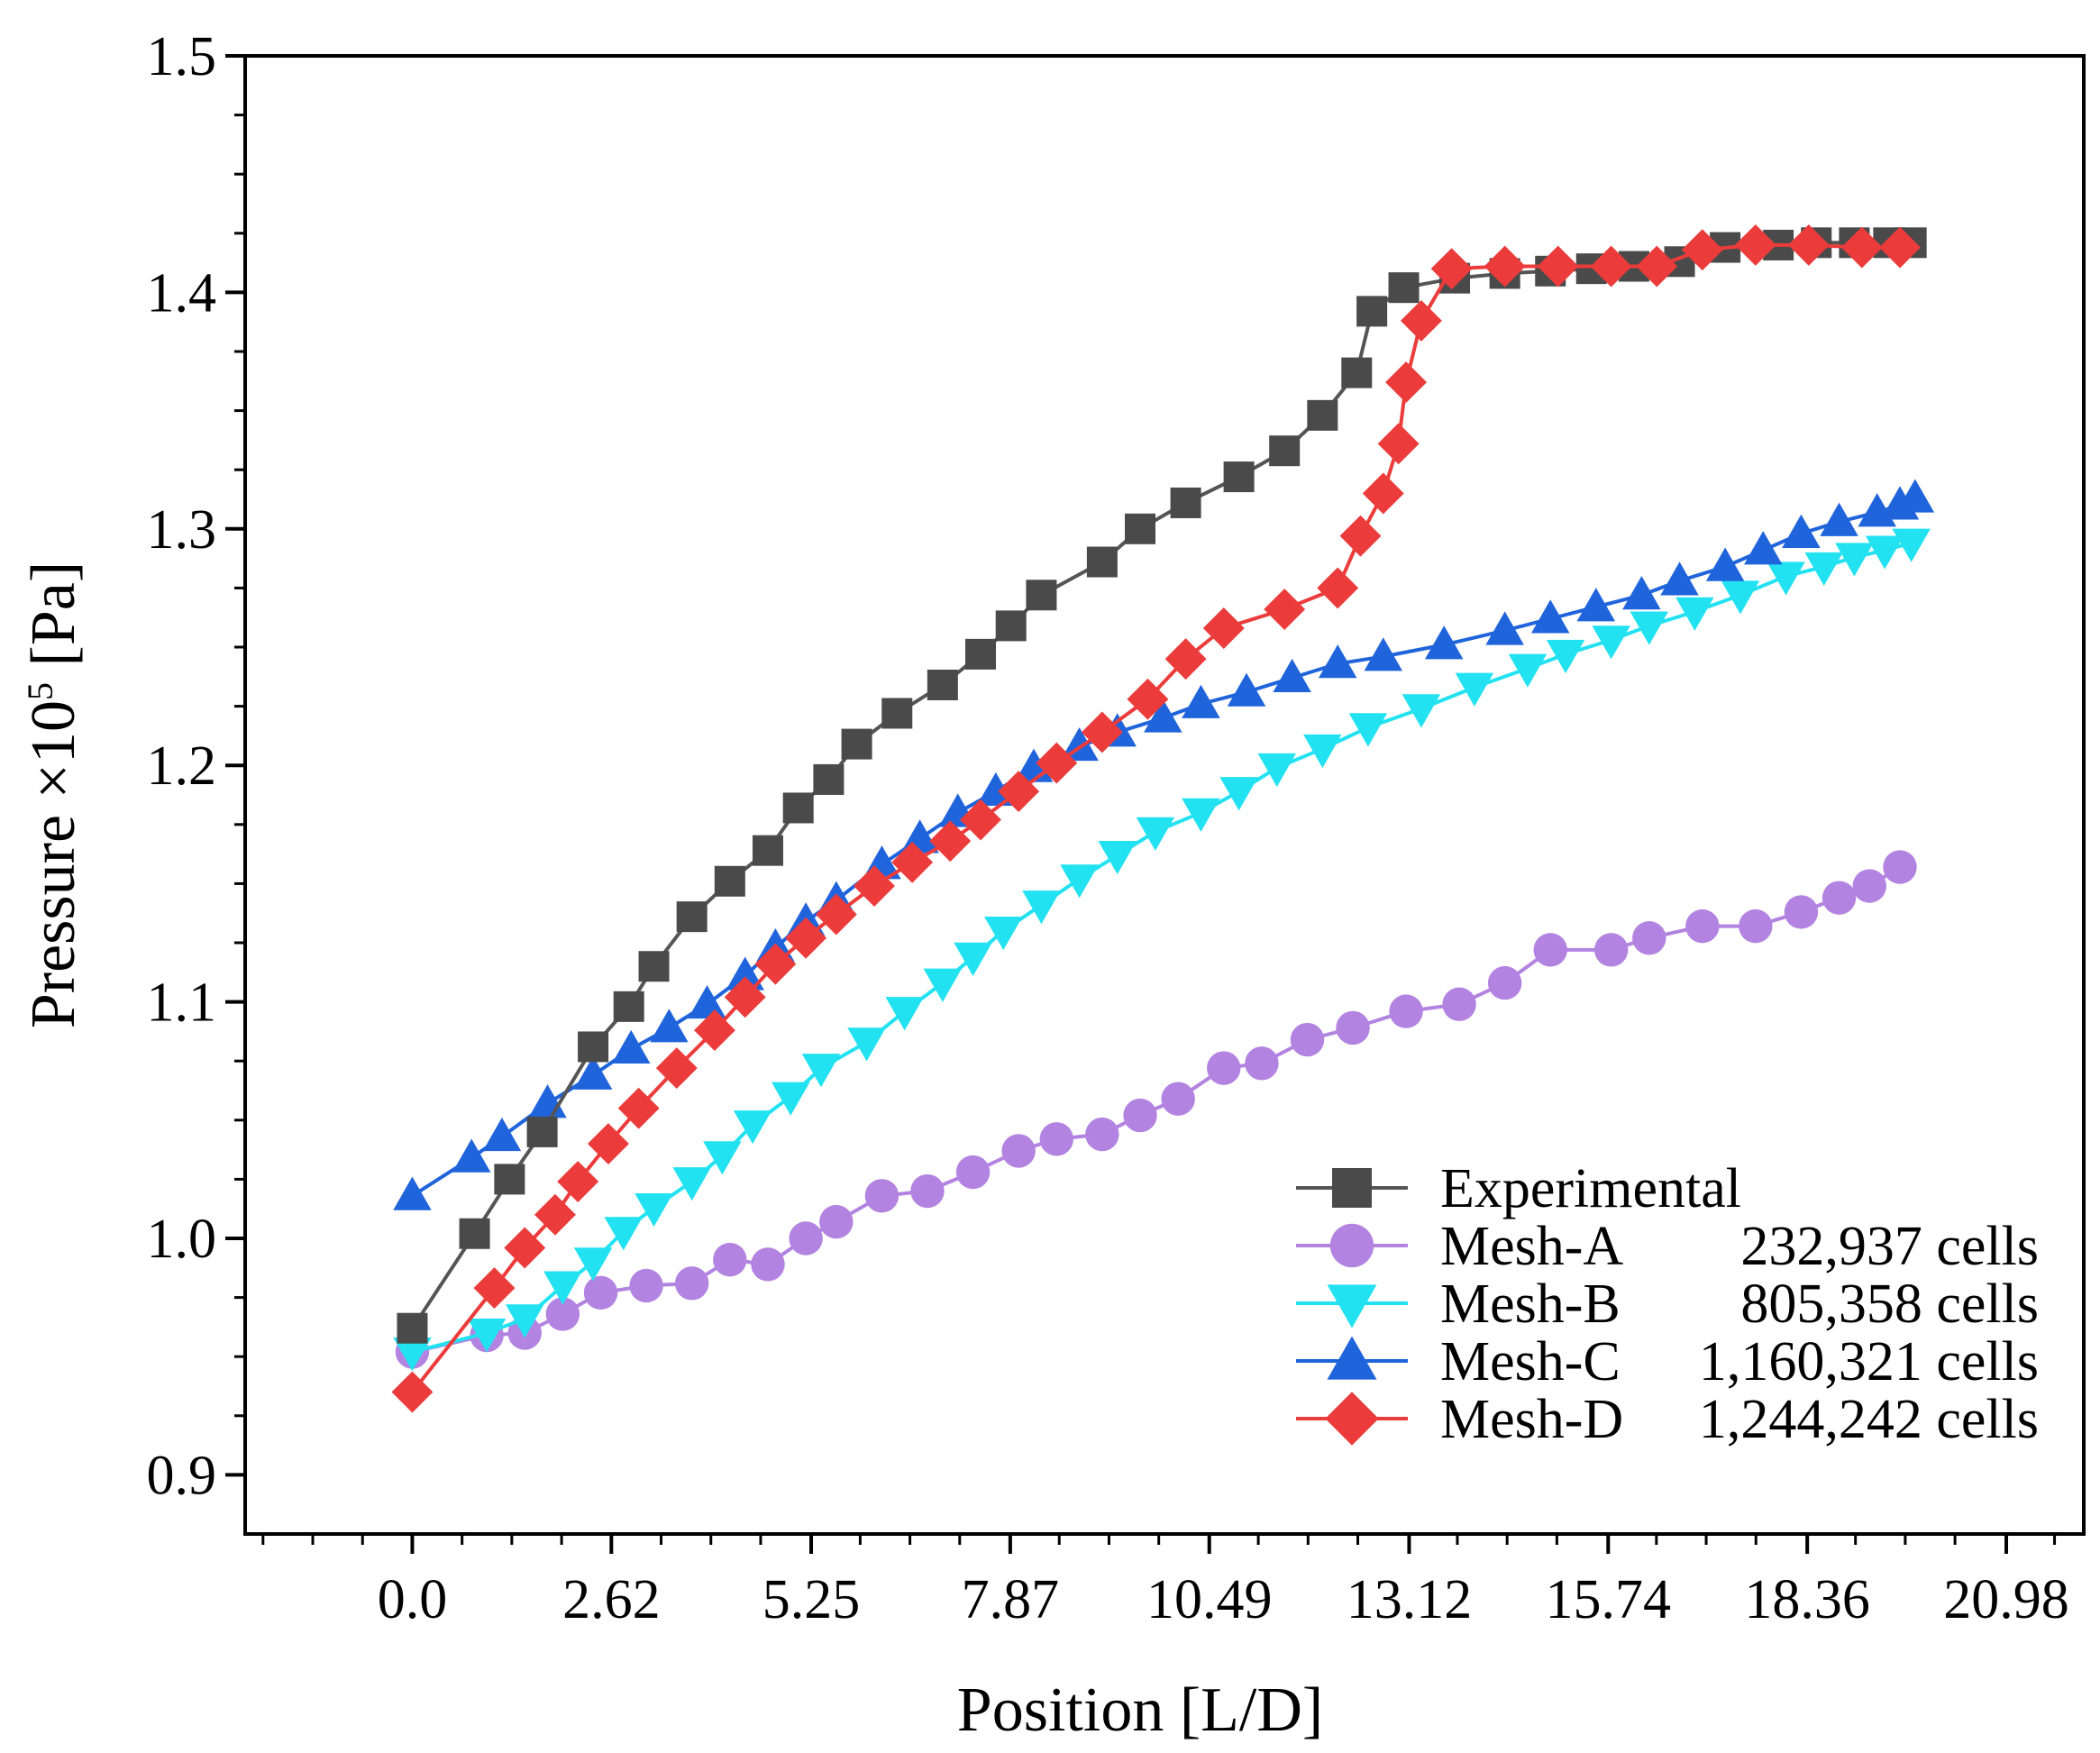 Image resolution: width=2100 pixels, height=1753 pixels. What do you see at coordinates (1807, 1599) in the screenshot?
I see `x-tick-label: 18.36` at bounding box center [1807, 1599].